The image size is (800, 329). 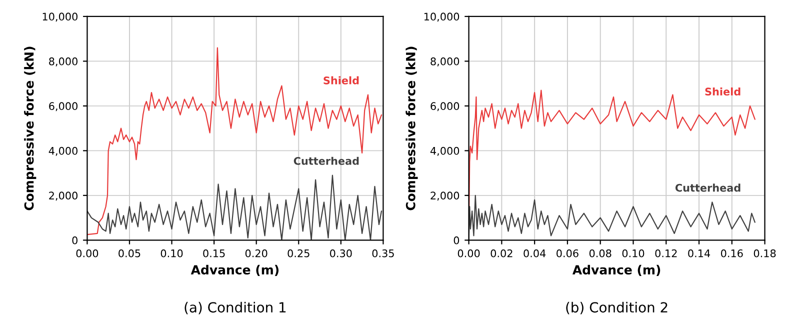 What do you see at coordinates (765, 253) in the screenshot?
I see `x-tick-label: 0.18` at bounding box center [765, 253].